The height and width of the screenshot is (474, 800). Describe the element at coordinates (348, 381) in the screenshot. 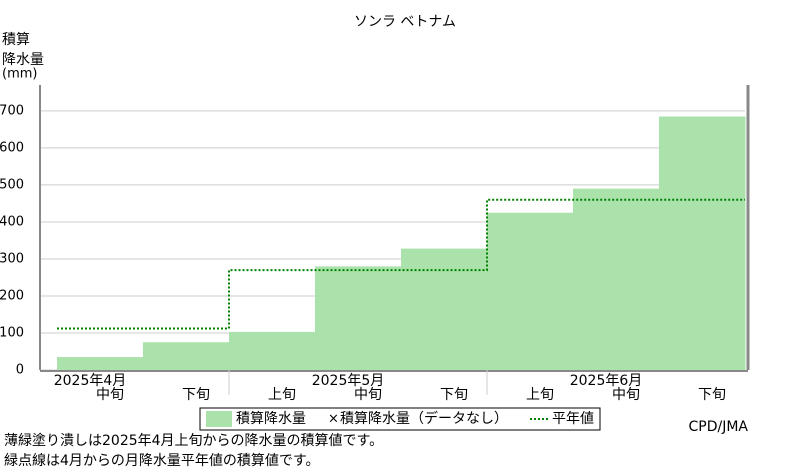

I see `month-label: 2025年5月` at that location.